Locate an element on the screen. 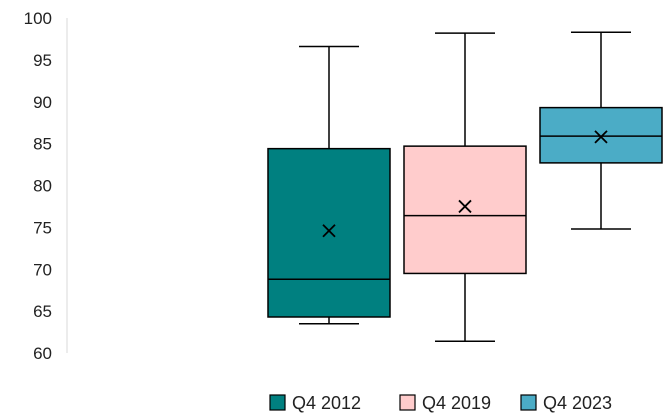 The height and width of the screenshot is (419, 663). legend-item: Q4 2012 is located at coordinates (315, 403).